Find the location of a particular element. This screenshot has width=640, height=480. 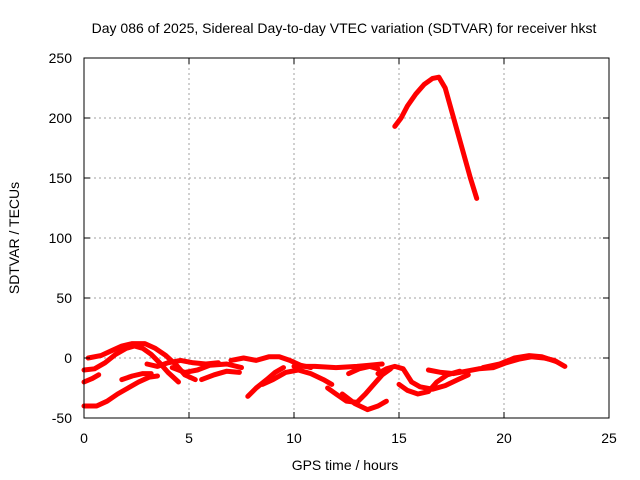

y-tick-label: 200 is located at coordinates (61, 118).